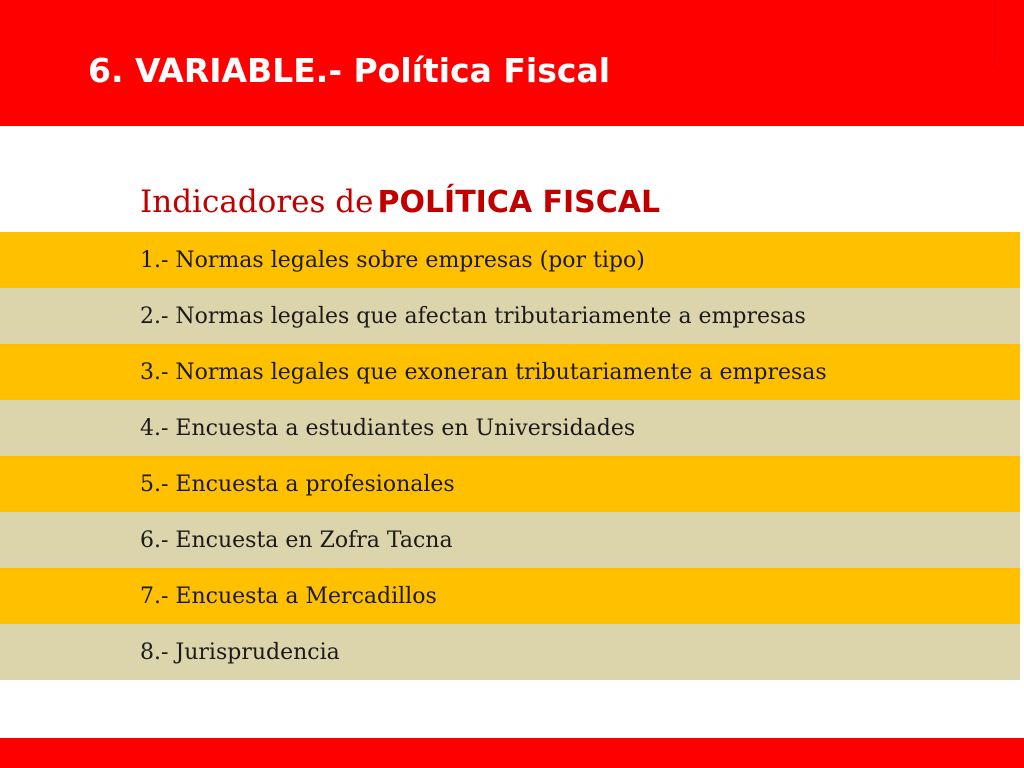  Describe the element at coordinates (257, 202) in the screenshot. I see `subtitle-prefix: Indicadores de` at that location.